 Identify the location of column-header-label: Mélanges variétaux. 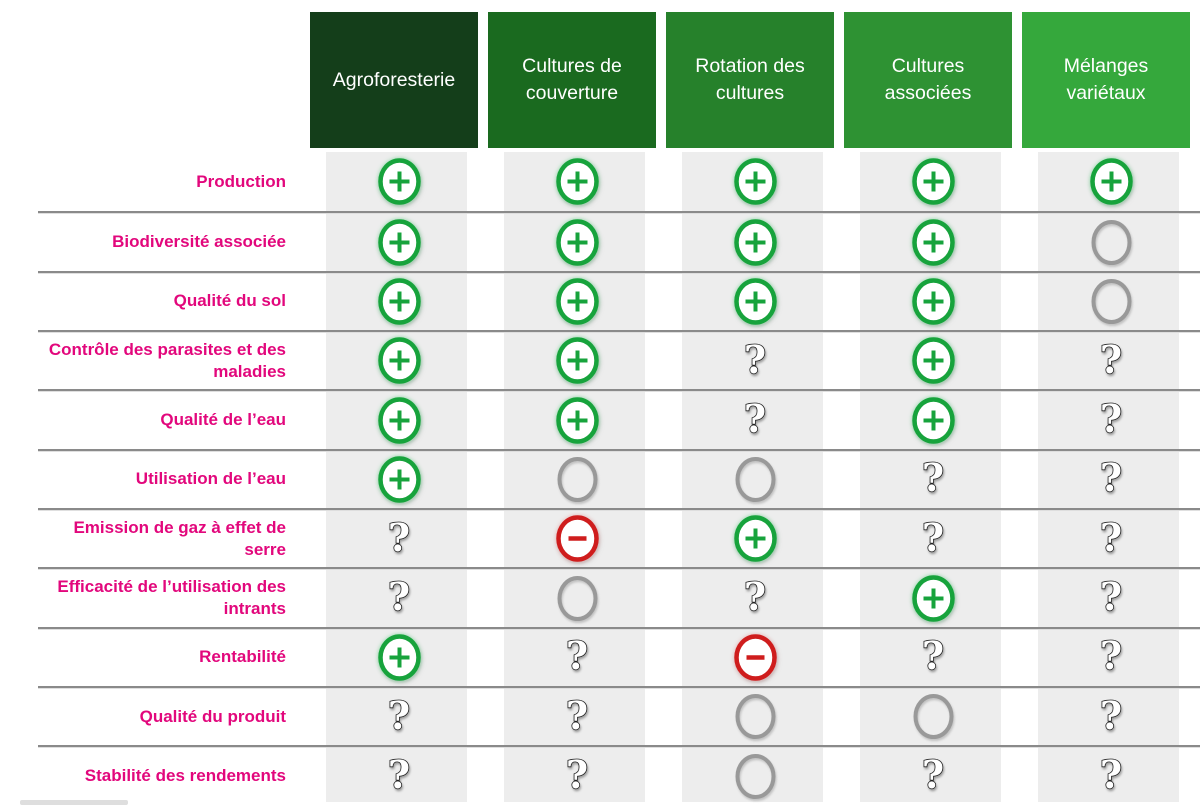
(1106, 79).